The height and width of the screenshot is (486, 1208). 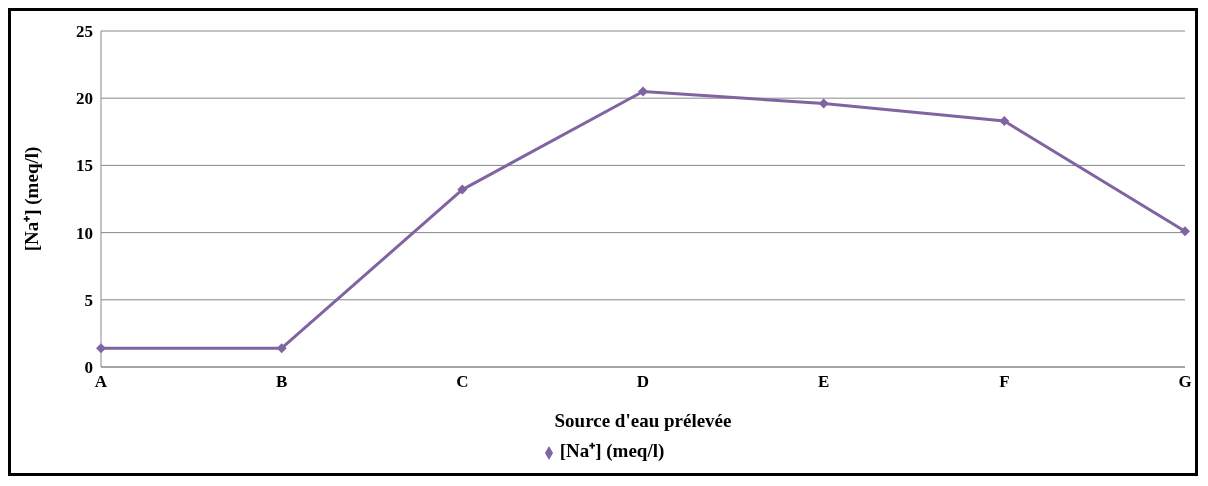 What do you see at coordinates (84, 166) in the screenshot?
I see `y-tick-label: 15` at bounding box center [84, 166].